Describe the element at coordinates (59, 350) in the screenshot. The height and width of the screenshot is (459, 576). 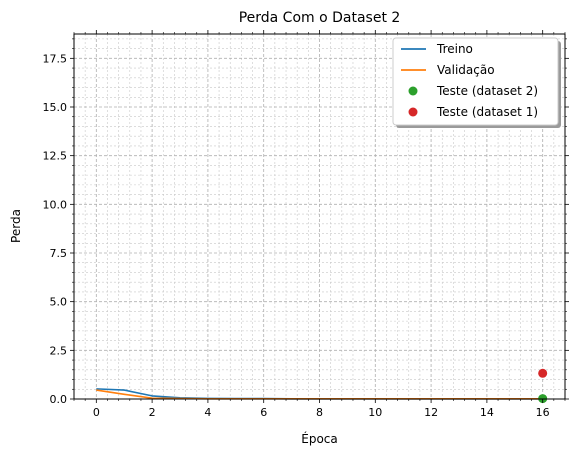
I see `y-tick-label: 2.5` at that location.